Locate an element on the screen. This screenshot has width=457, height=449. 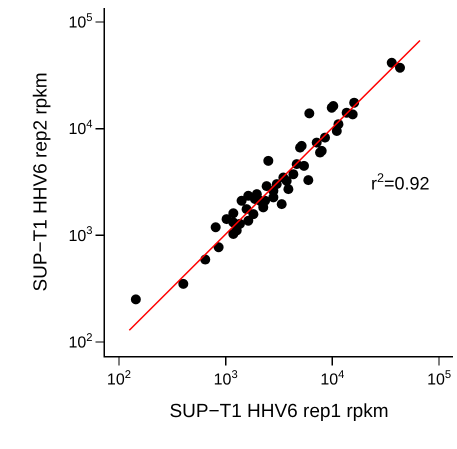
x-tick-label: 10$^{2}$ is located at coordinates (118, 378).